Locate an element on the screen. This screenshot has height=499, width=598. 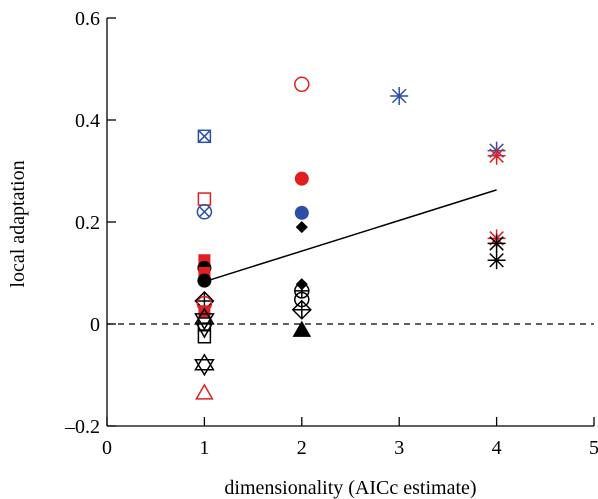
y-axis-title: local adaptation is located at coordinates (18, 223).